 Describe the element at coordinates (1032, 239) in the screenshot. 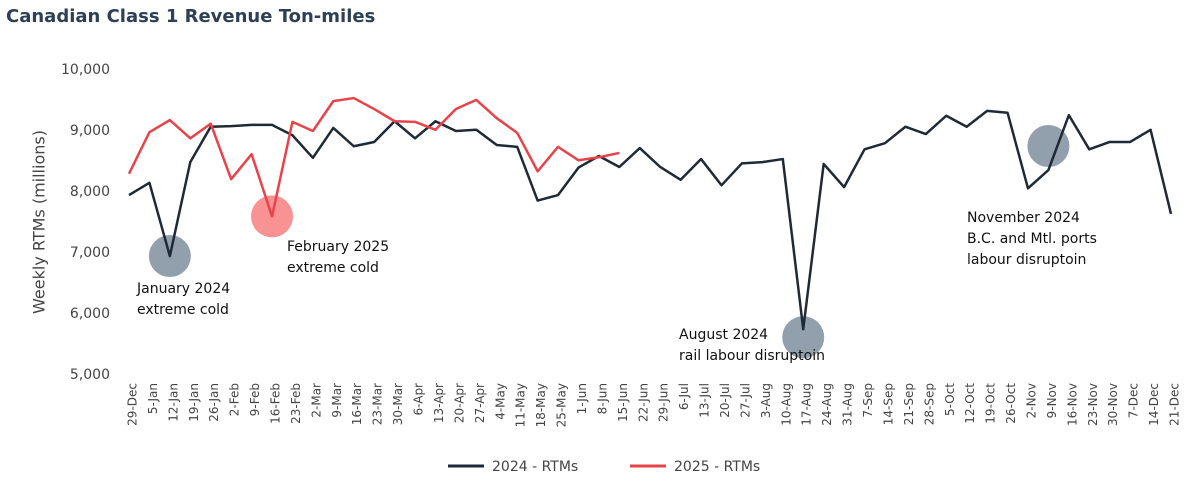

I see `annotation-text: B.C. and Mtl. ports` at that location.